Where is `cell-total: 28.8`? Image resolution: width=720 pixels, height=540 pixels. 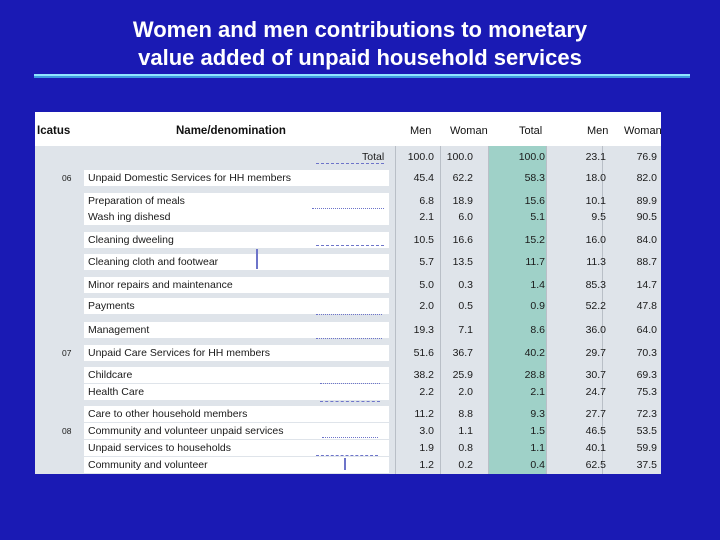 cell-total: 28.8 is located at coordinates (534, 375).